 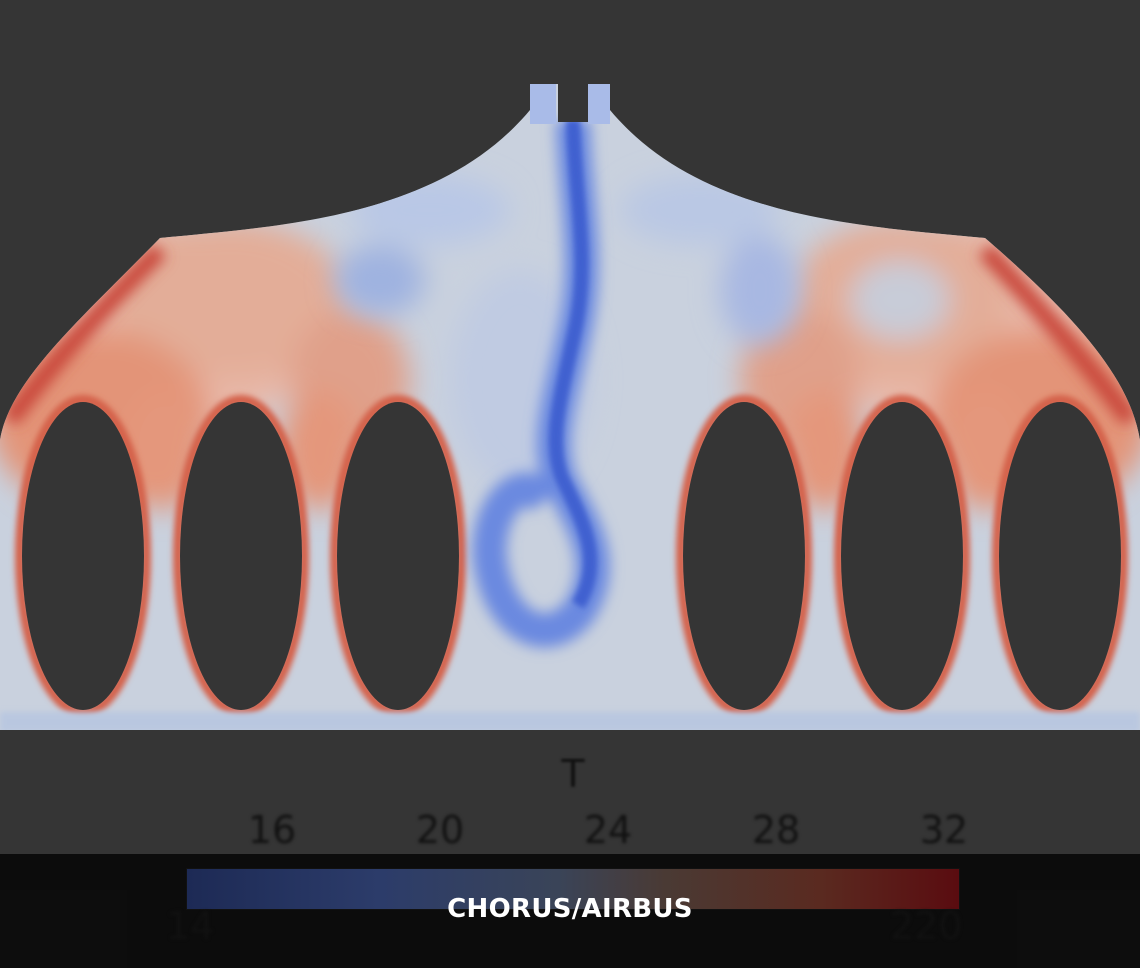 I want to click on colorbar-gradient, so click(x=573, y=889).